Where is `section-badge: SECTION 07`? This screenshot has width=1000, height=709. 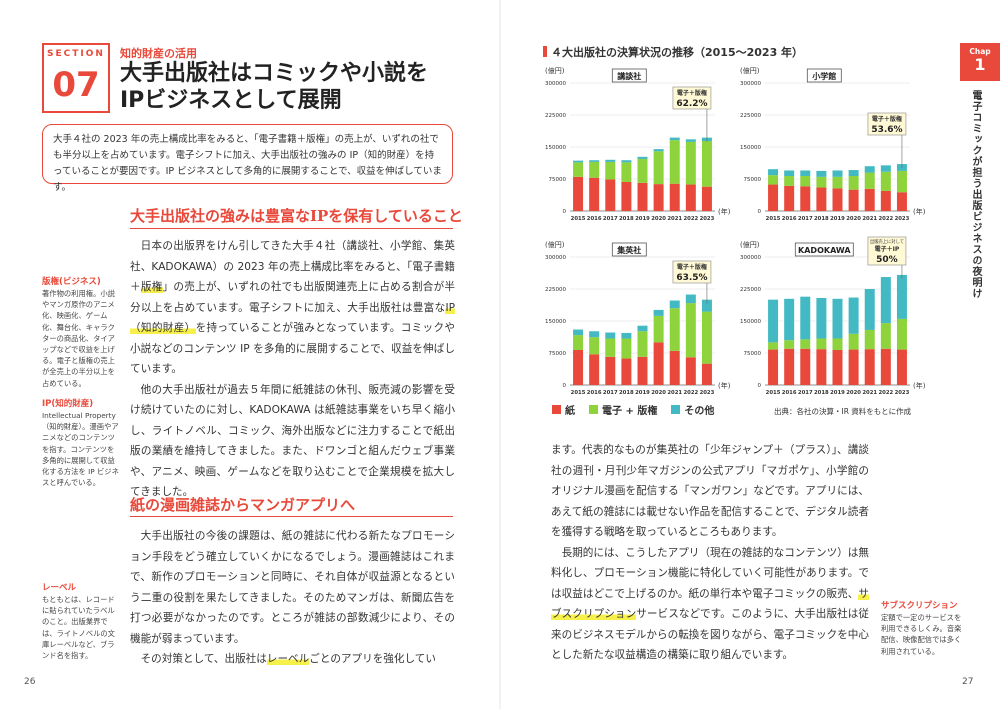
section-badge: SECTION 07 is located at coordinates (76, 78).